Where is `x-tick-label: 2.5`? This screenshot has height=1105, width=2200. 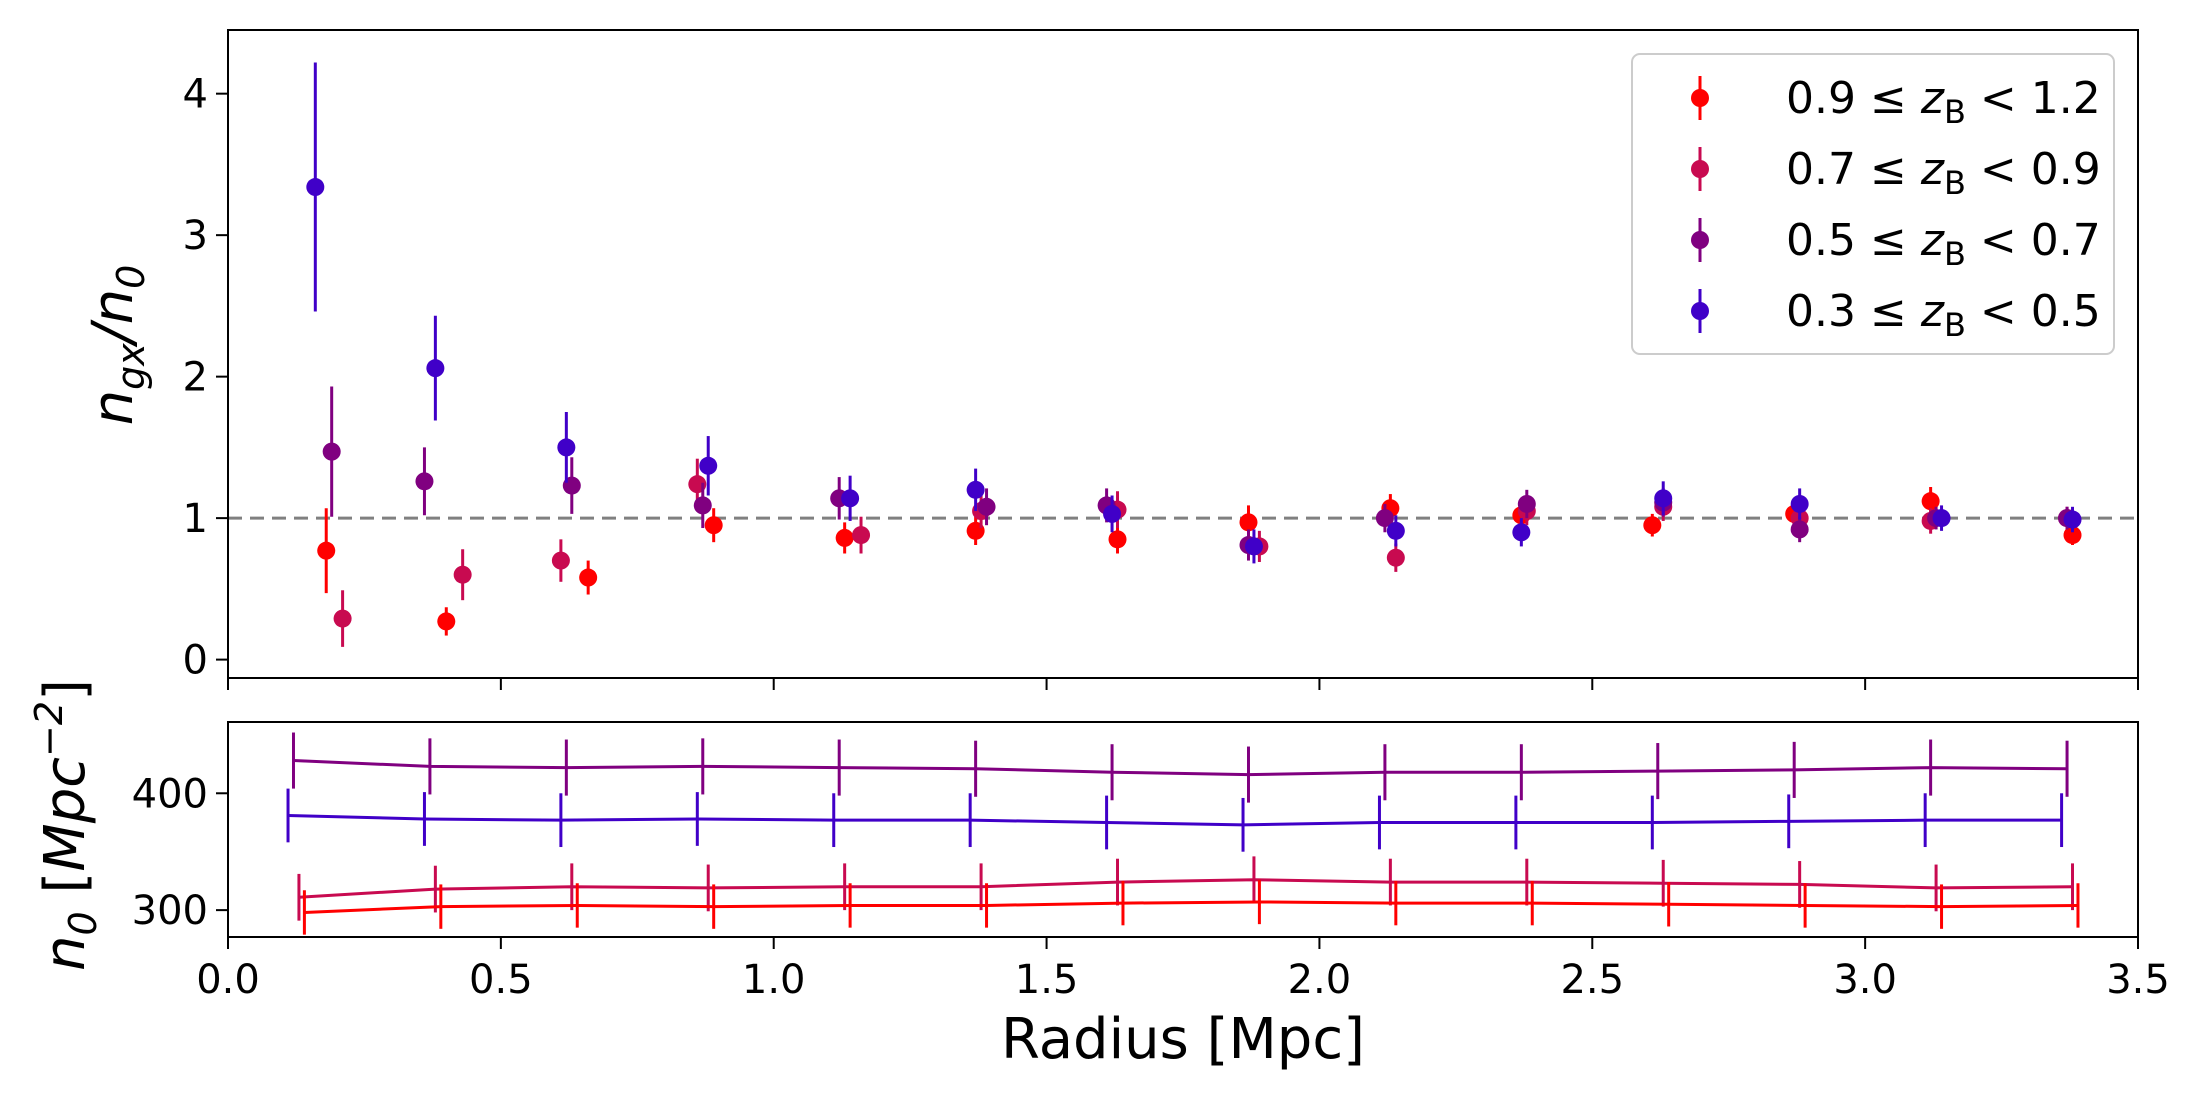
x-tick-label: 2.5 is located at coordinates (1592, 980).